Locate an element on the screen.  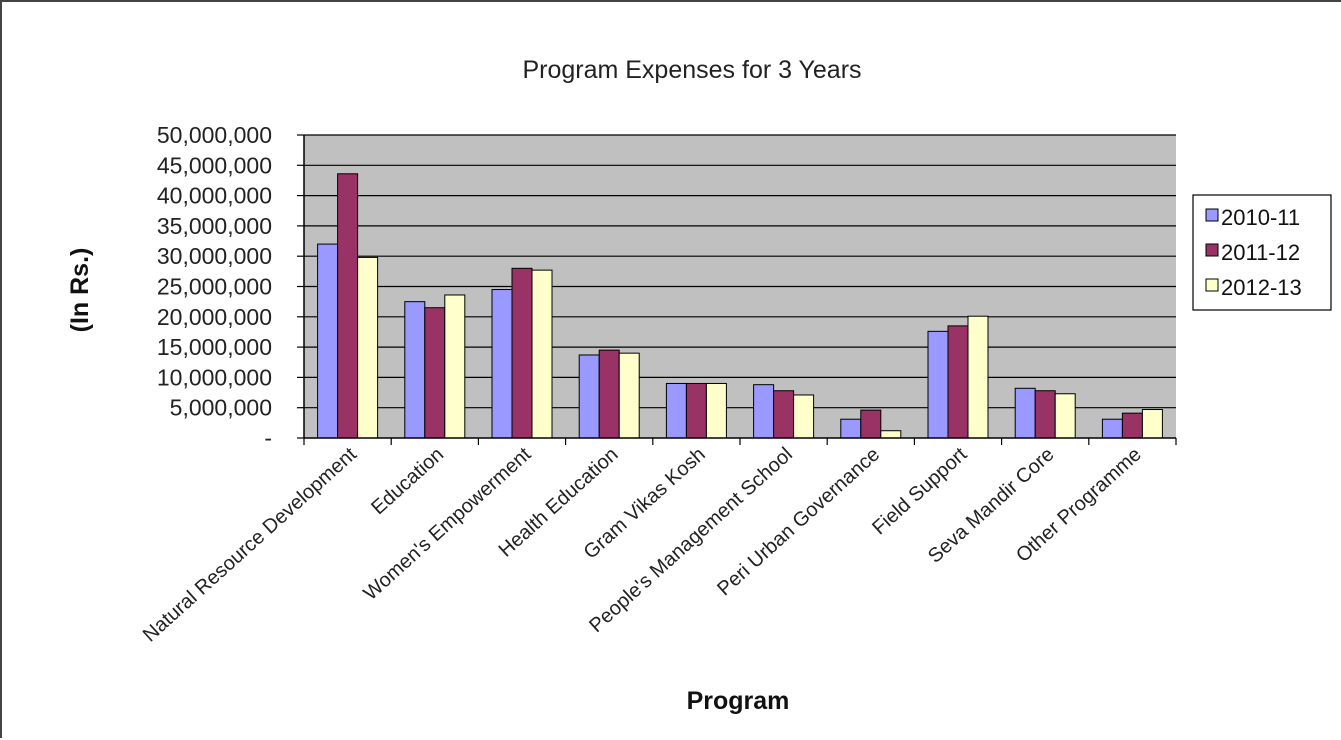
y-tick-label: 50,000,000 is located at coordinates (214, 135).